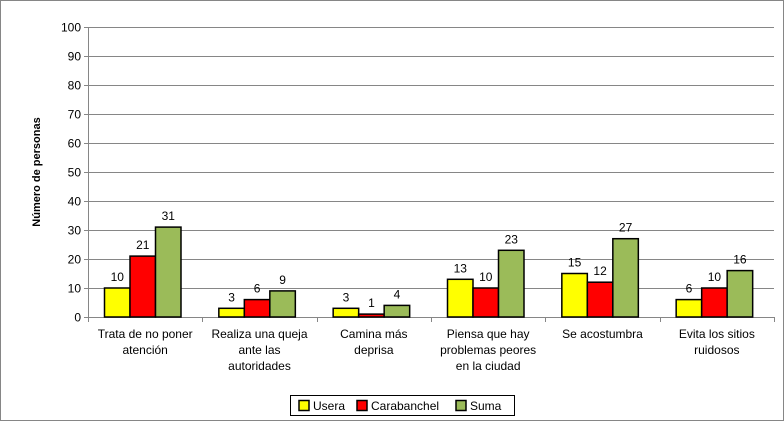  What do you see at coordinates (75, 289) in the screenshot?
I see `y-tick-label: 10` at bounding box center [75, 289].